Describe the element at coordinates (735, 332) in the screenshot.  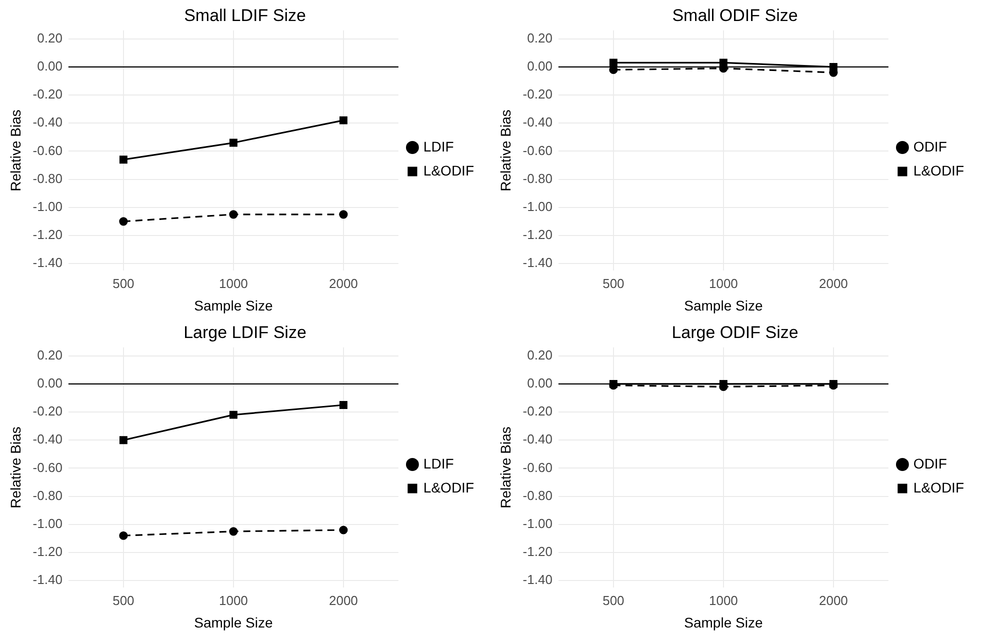
I see `chart-title: Large ODIF Size` at that location.